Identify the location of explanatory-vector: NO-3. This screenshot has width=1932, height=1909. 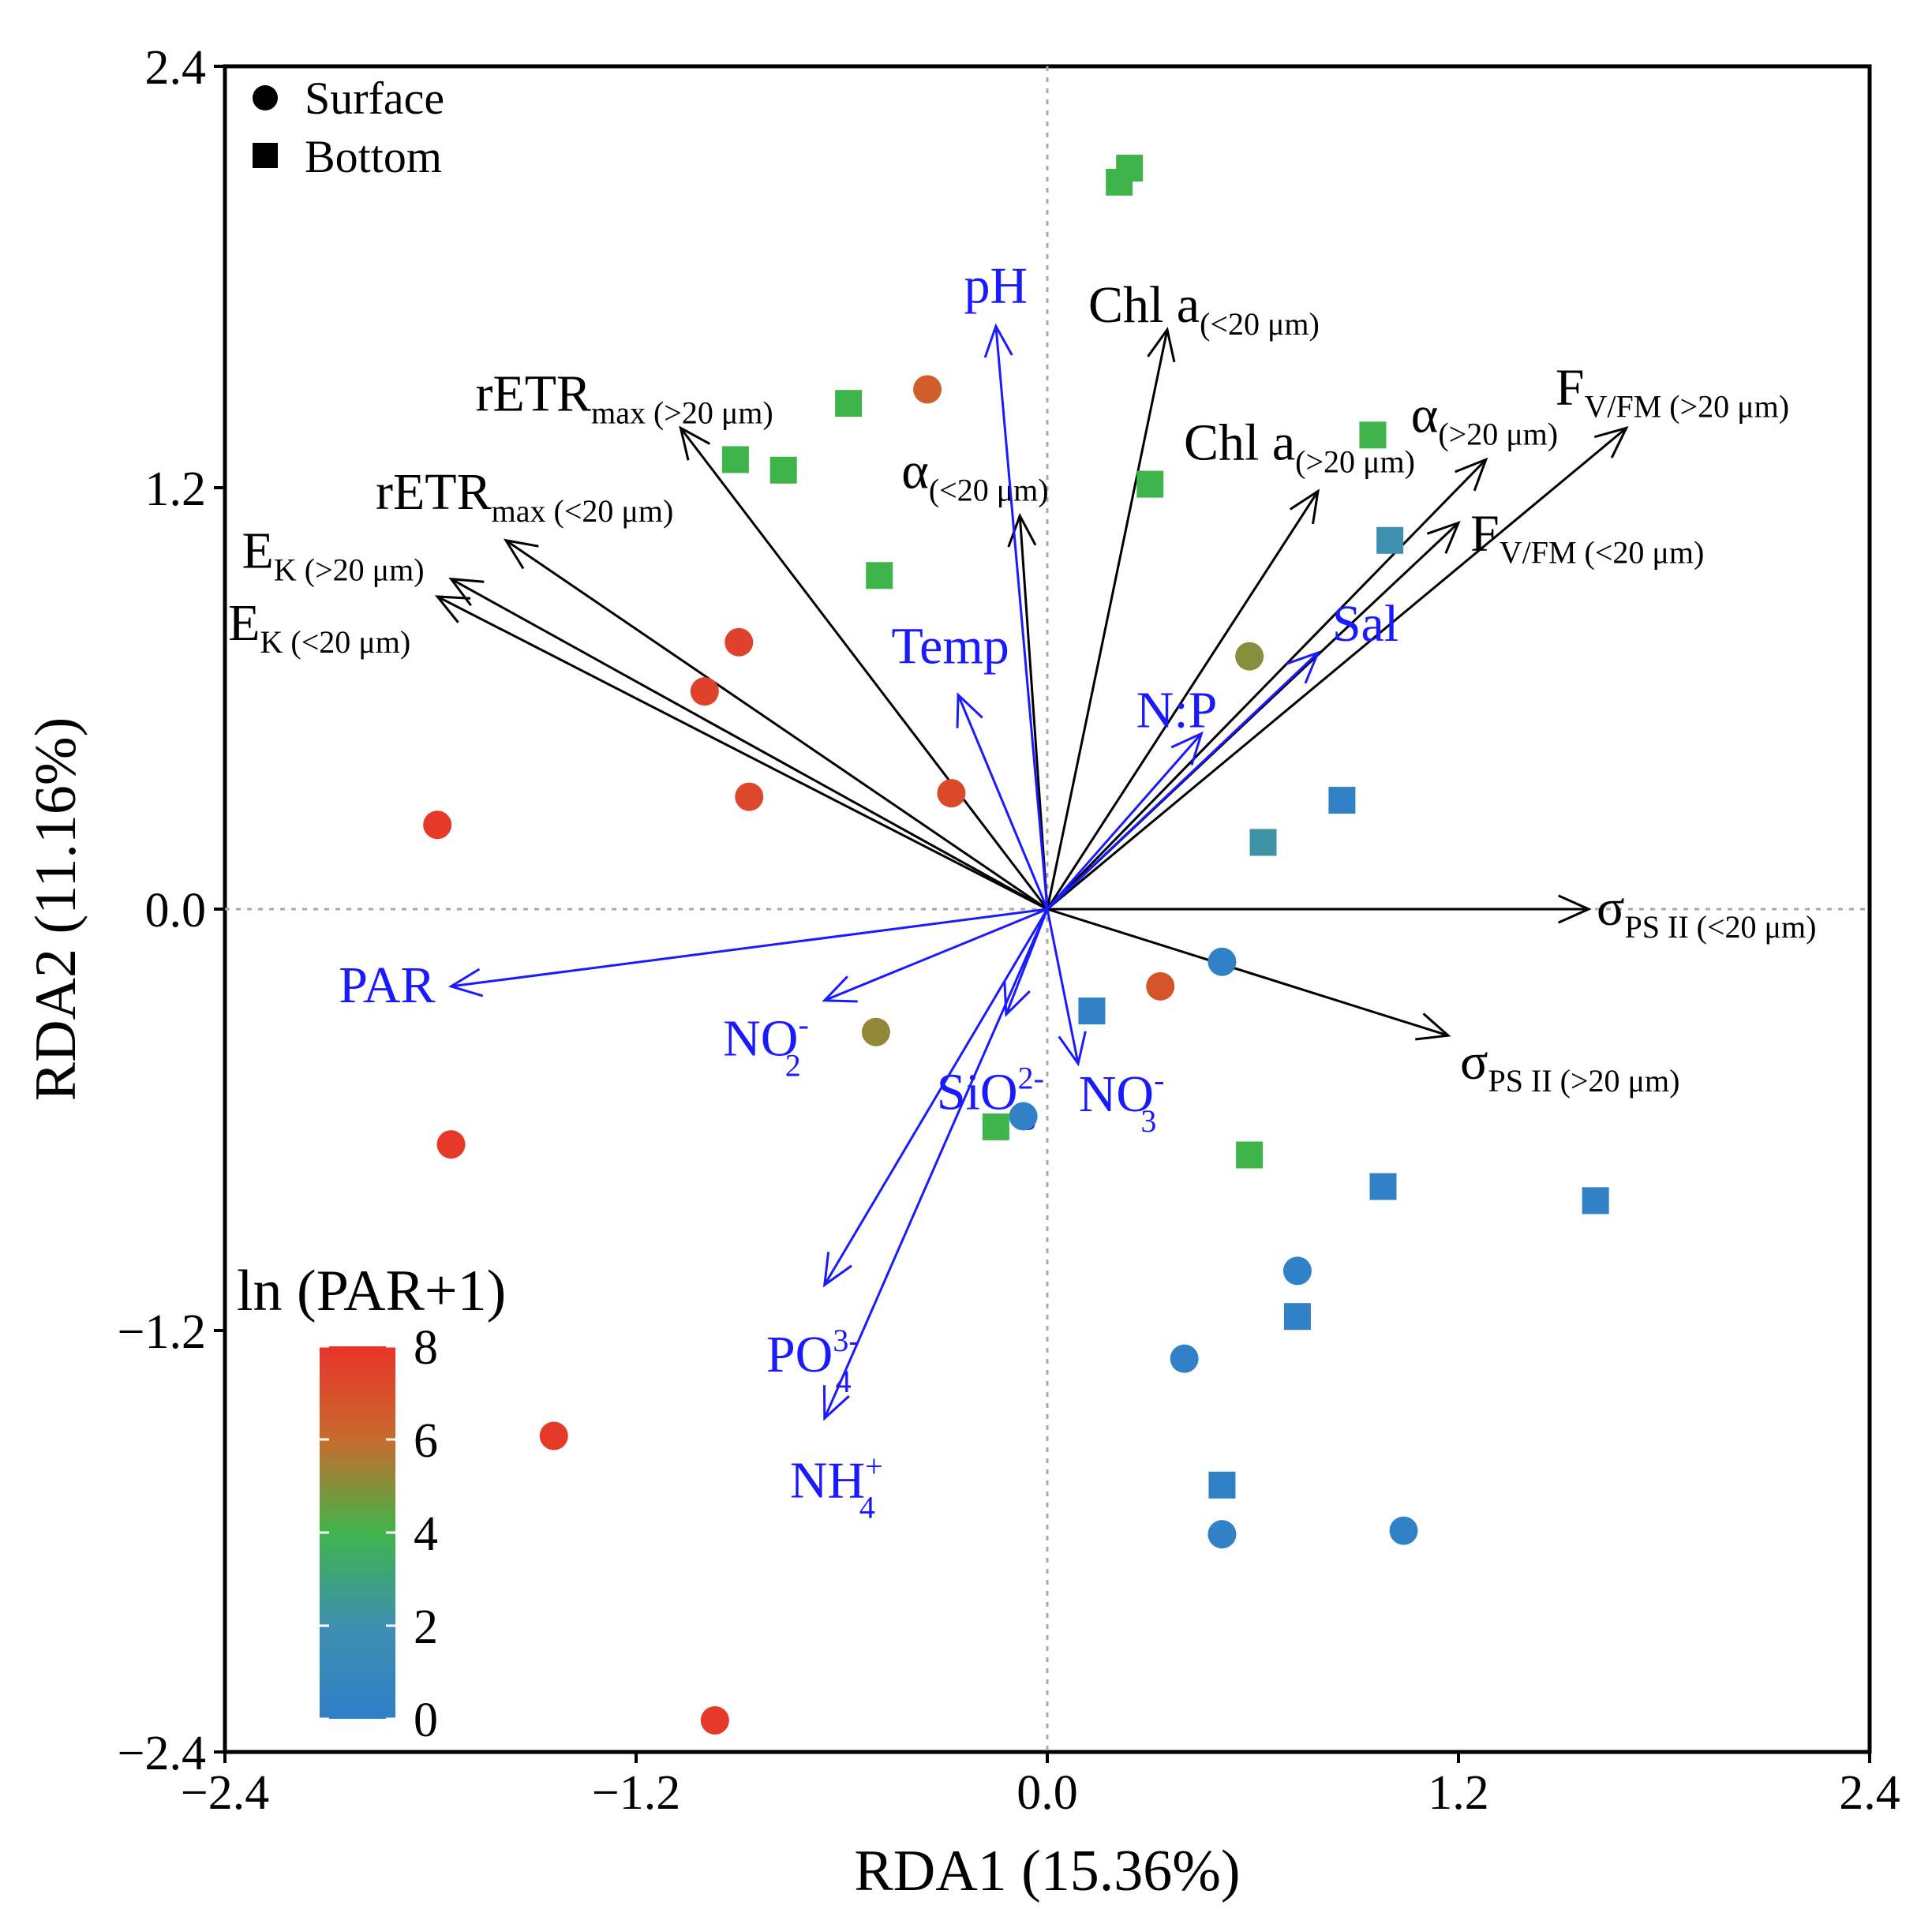
(1105, 1023).